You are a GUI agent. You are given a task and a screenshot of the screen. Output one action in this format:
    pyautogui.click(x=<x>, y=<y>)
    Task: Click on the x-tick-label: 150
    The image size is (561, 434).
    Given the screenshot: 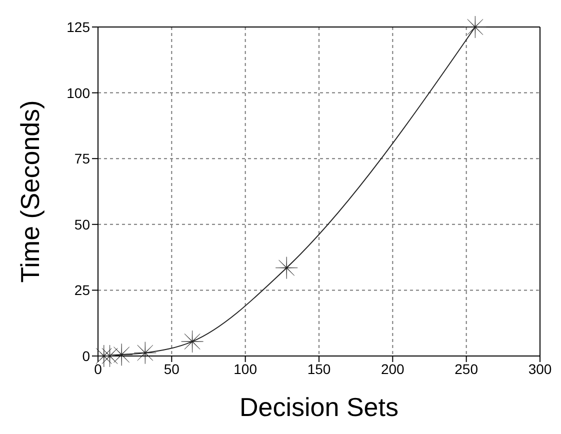 What is the action you would take?
    pyautogui.click(x=319, y=368)
    